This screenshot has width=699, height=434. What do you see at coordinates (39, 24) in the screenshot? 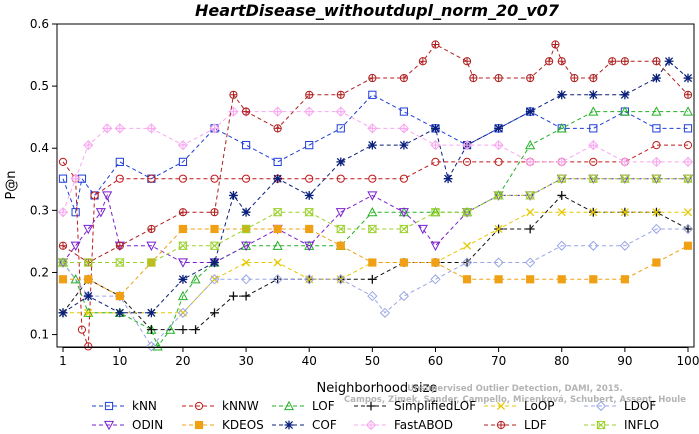
I see `y-tick-label: 0.6` at bounding box center [39, 24].